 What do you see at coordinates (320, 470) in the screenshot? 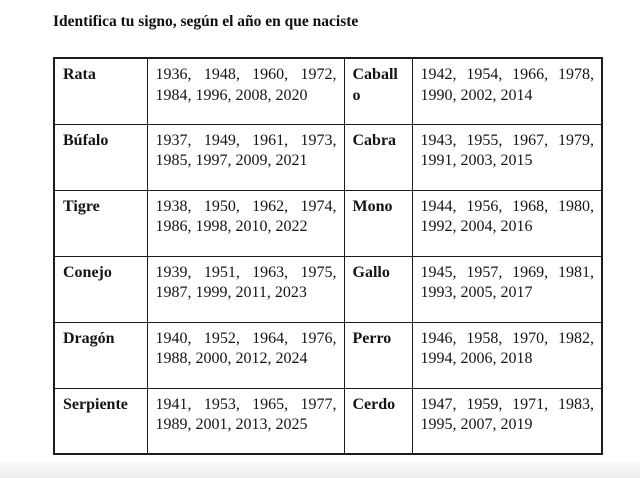
I see `page-bottom-edge` at bounding box center [320, 470].